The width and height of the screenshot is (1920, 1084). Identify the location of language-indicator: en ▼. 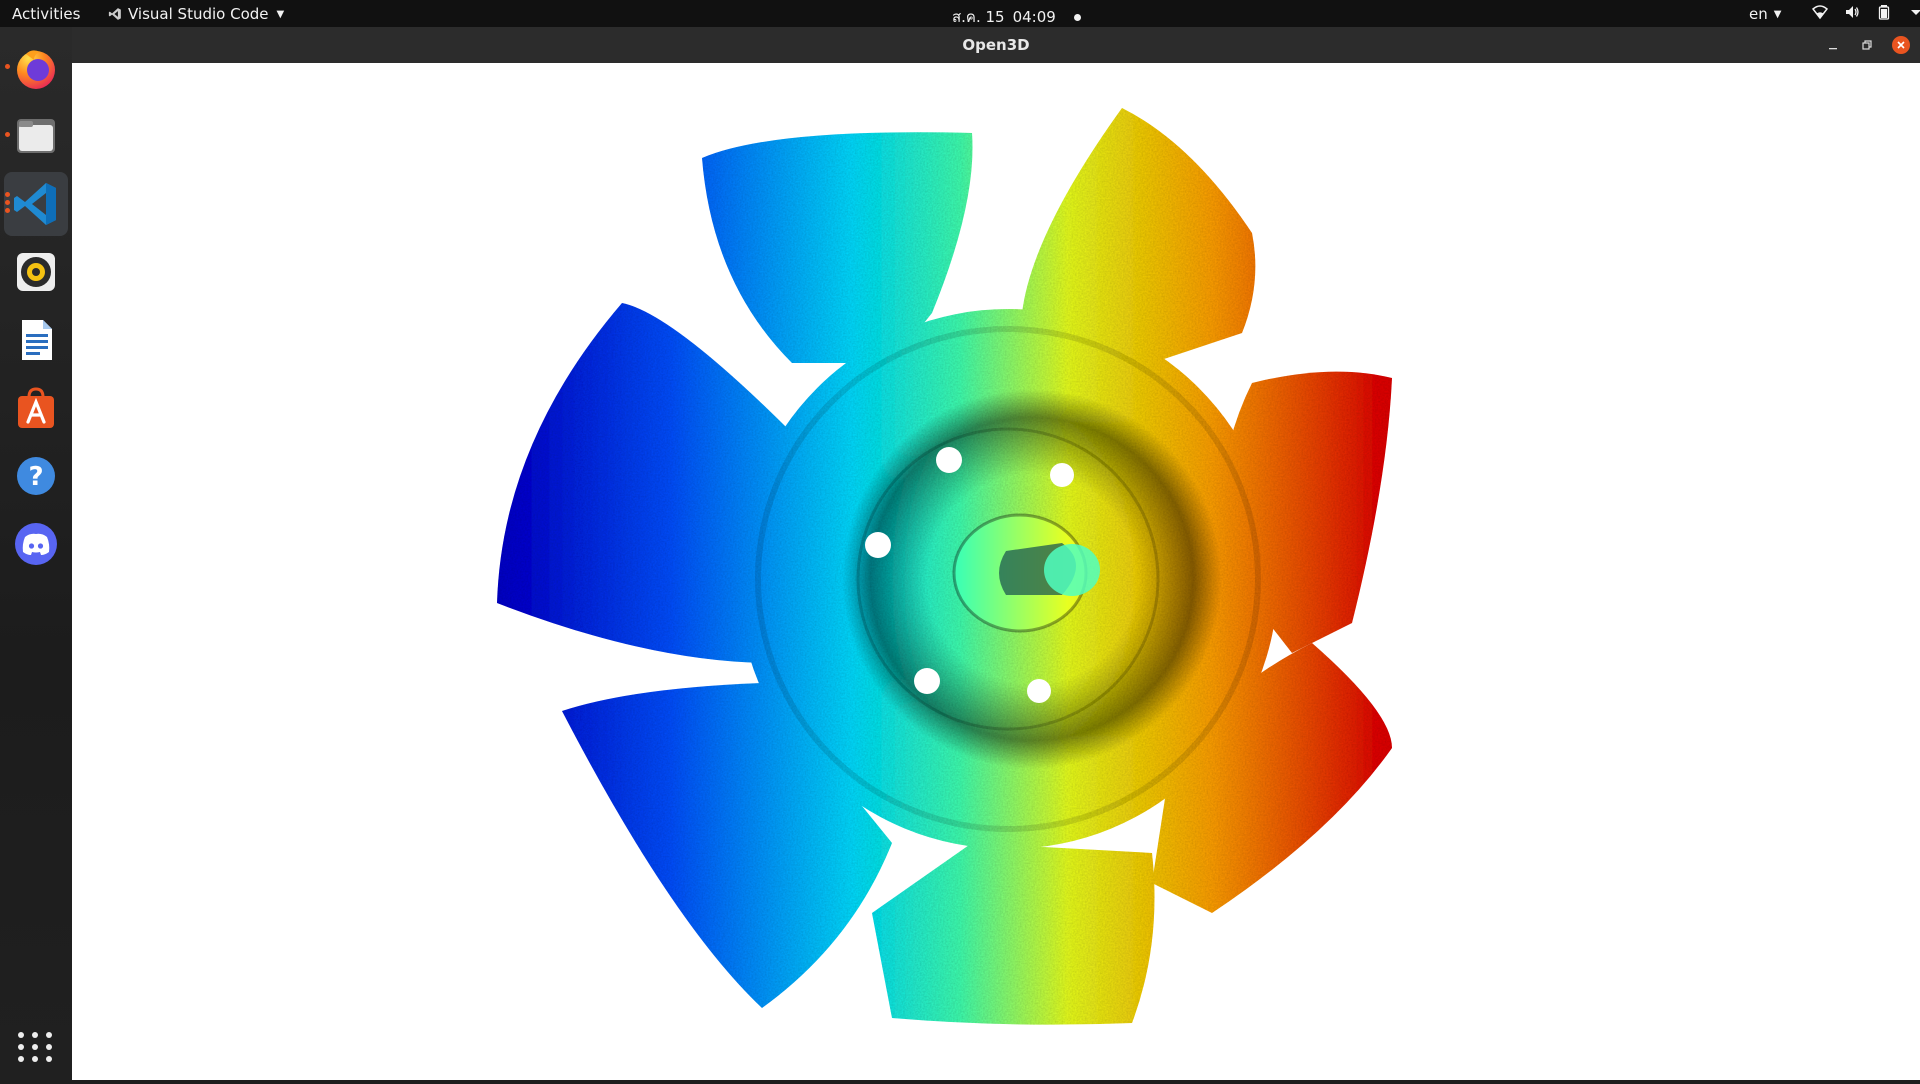
(1765, 14).